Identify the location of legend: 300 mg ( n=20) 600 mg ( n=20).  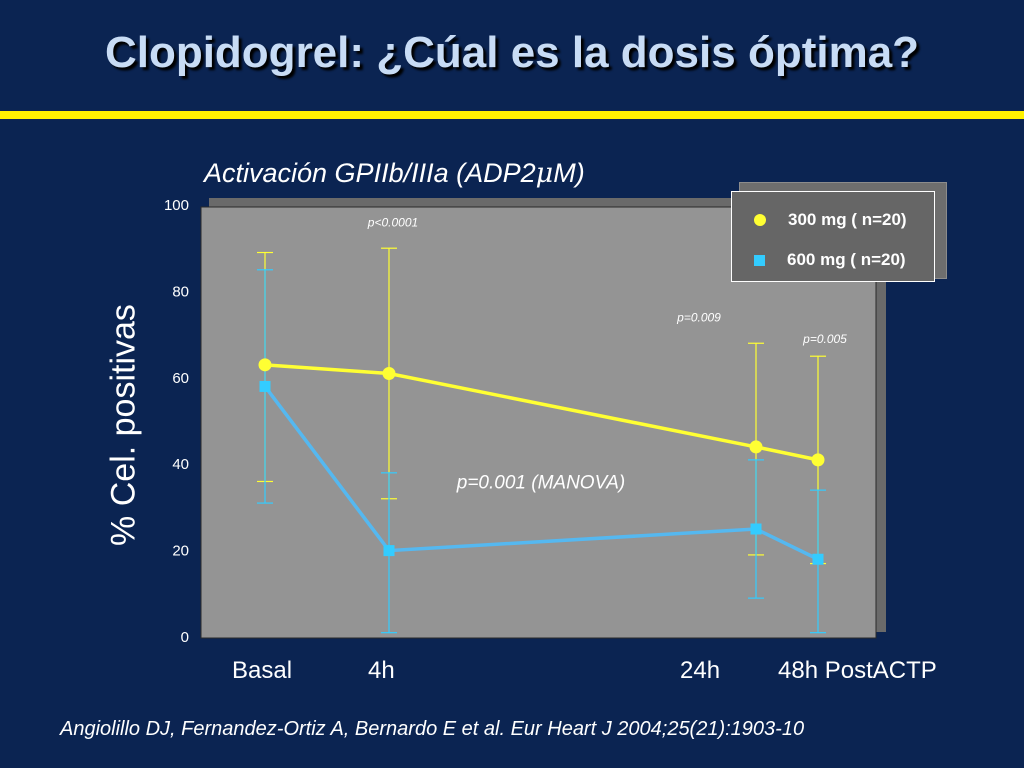
(833, 236).